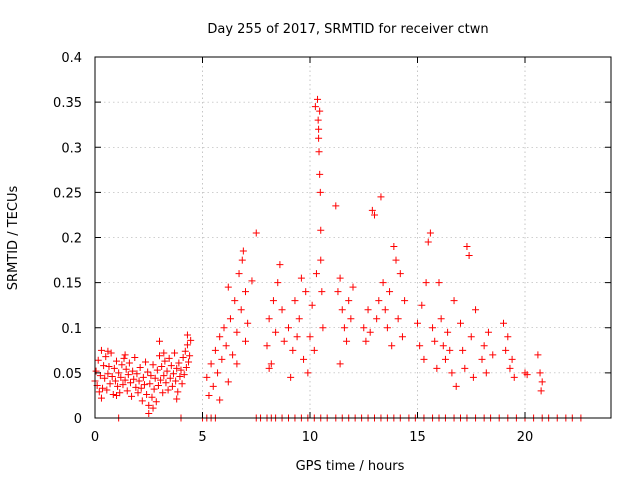 The height and width of the screenshot is (484, 640). Describe the element at coordinates (67, 193) in the screenshot. I see `y-tick-label: 0.25` at that location.